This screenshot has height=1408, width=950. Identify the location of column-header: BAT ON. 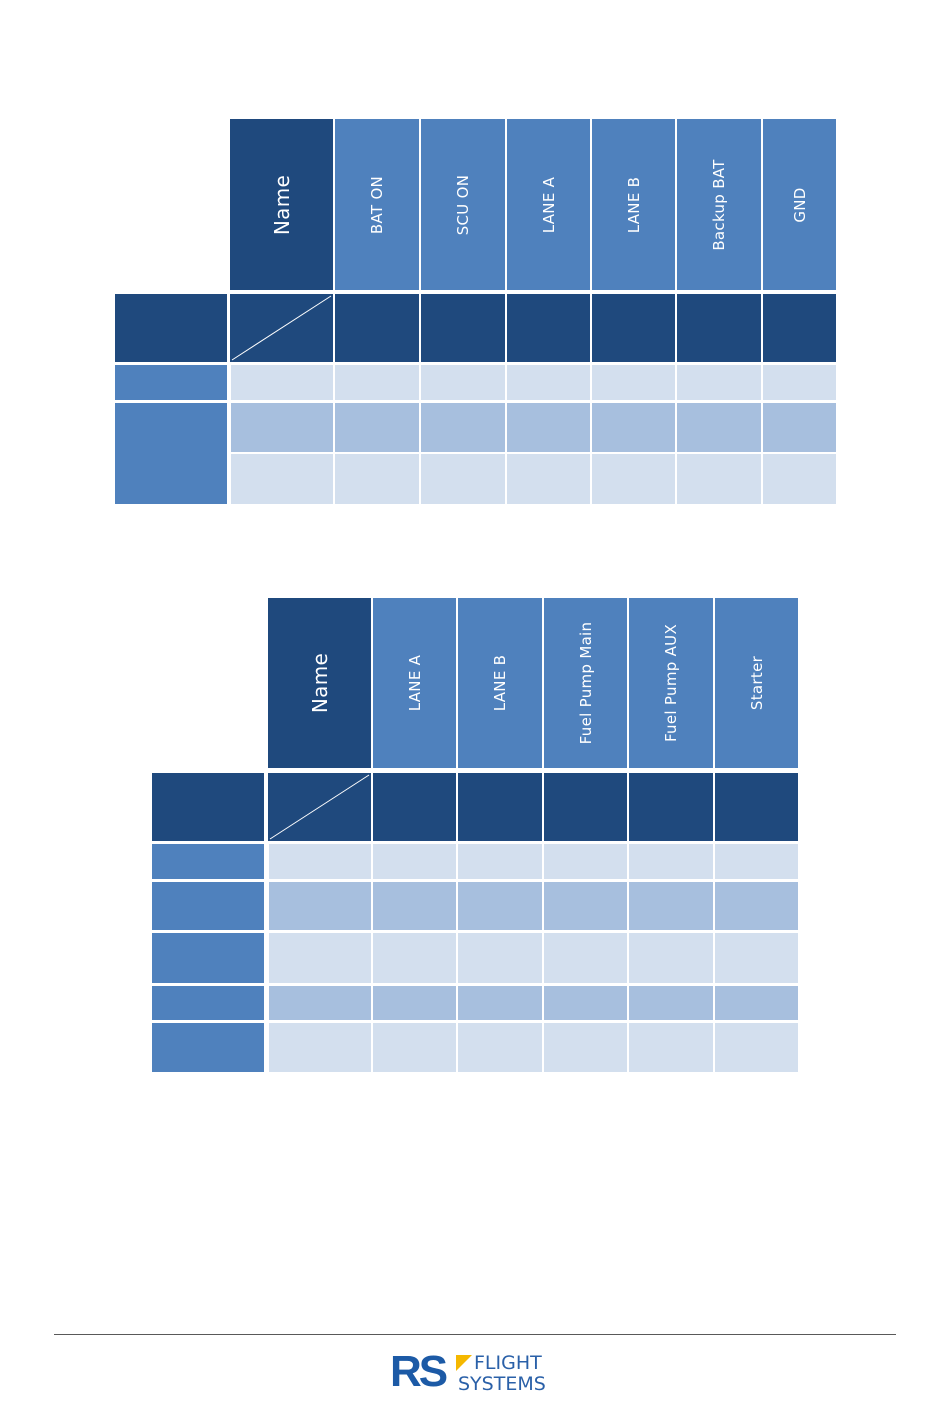
(377, 204).